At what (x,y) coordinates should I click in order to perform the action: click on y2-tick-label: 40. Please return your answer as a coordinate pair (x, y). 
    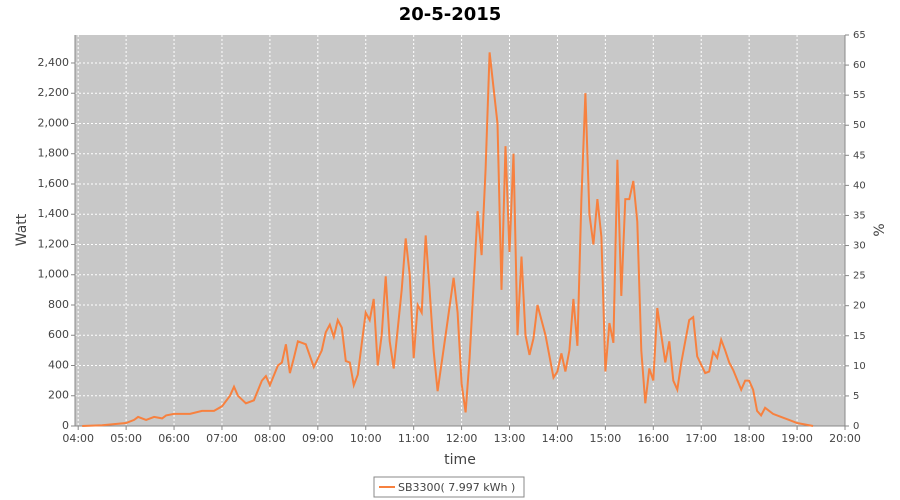
    Looking at the image, I should click on (859, 185).